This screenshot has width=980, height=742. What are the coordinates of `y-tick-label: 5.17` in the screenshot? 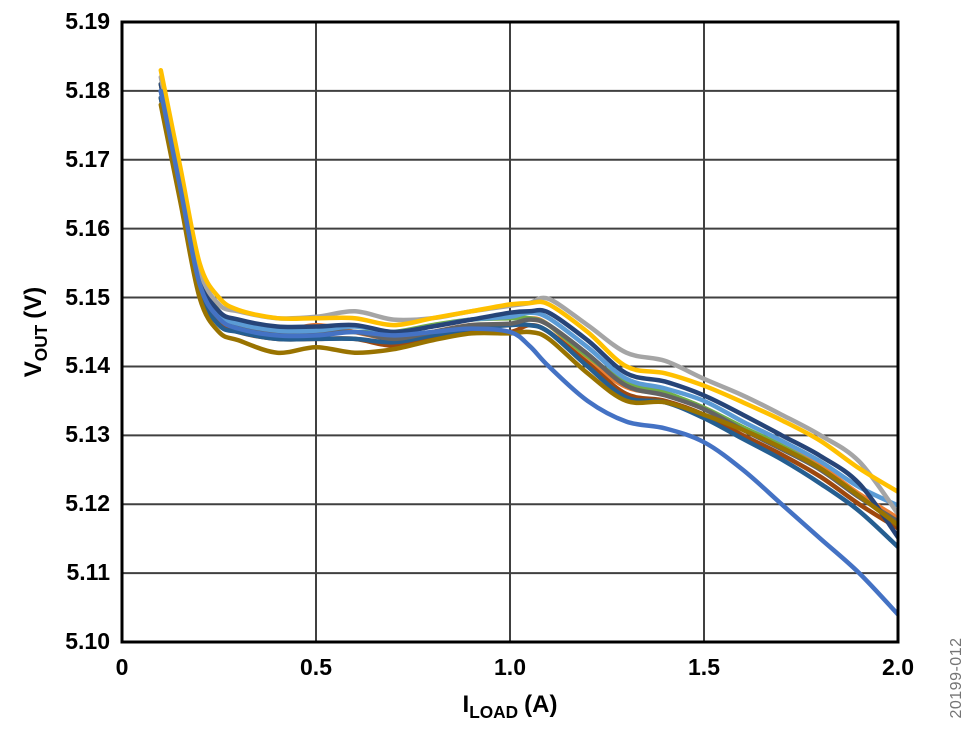 It's located at (87, 158).